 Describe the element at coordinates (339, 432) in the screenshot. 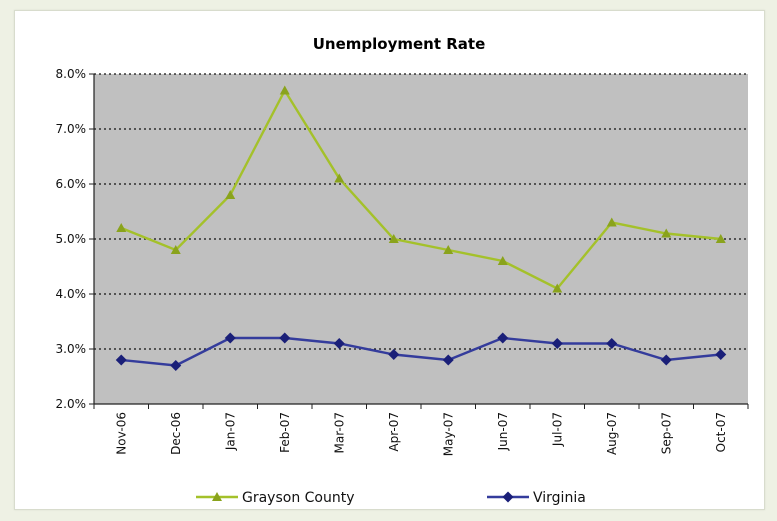

I see `x-tick-label: Mar-07` at that location.